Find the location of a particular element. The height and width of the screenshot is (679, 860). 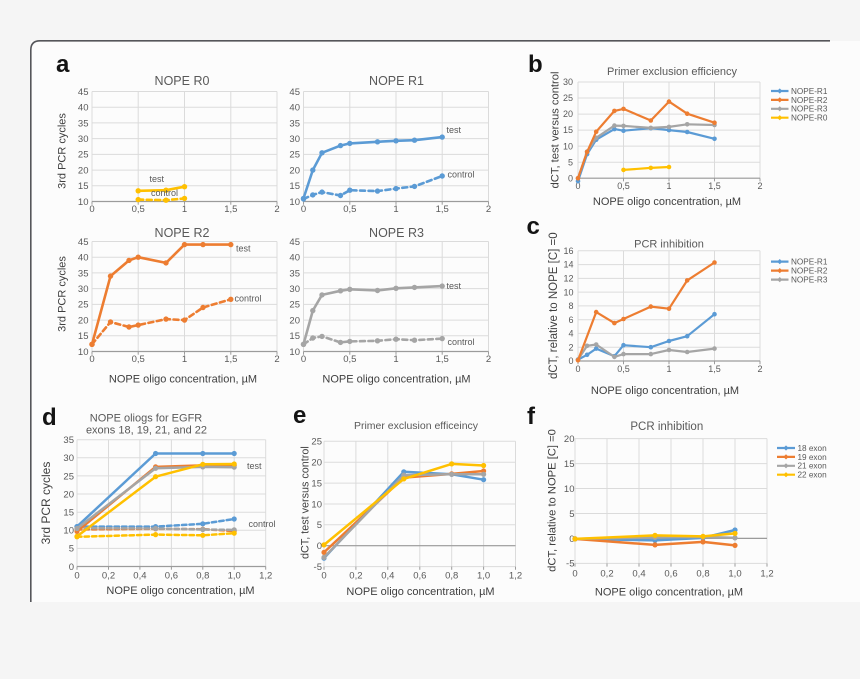

svg-text: exons 18, 19, 21, and 22 is located at coordinates (146, 431).